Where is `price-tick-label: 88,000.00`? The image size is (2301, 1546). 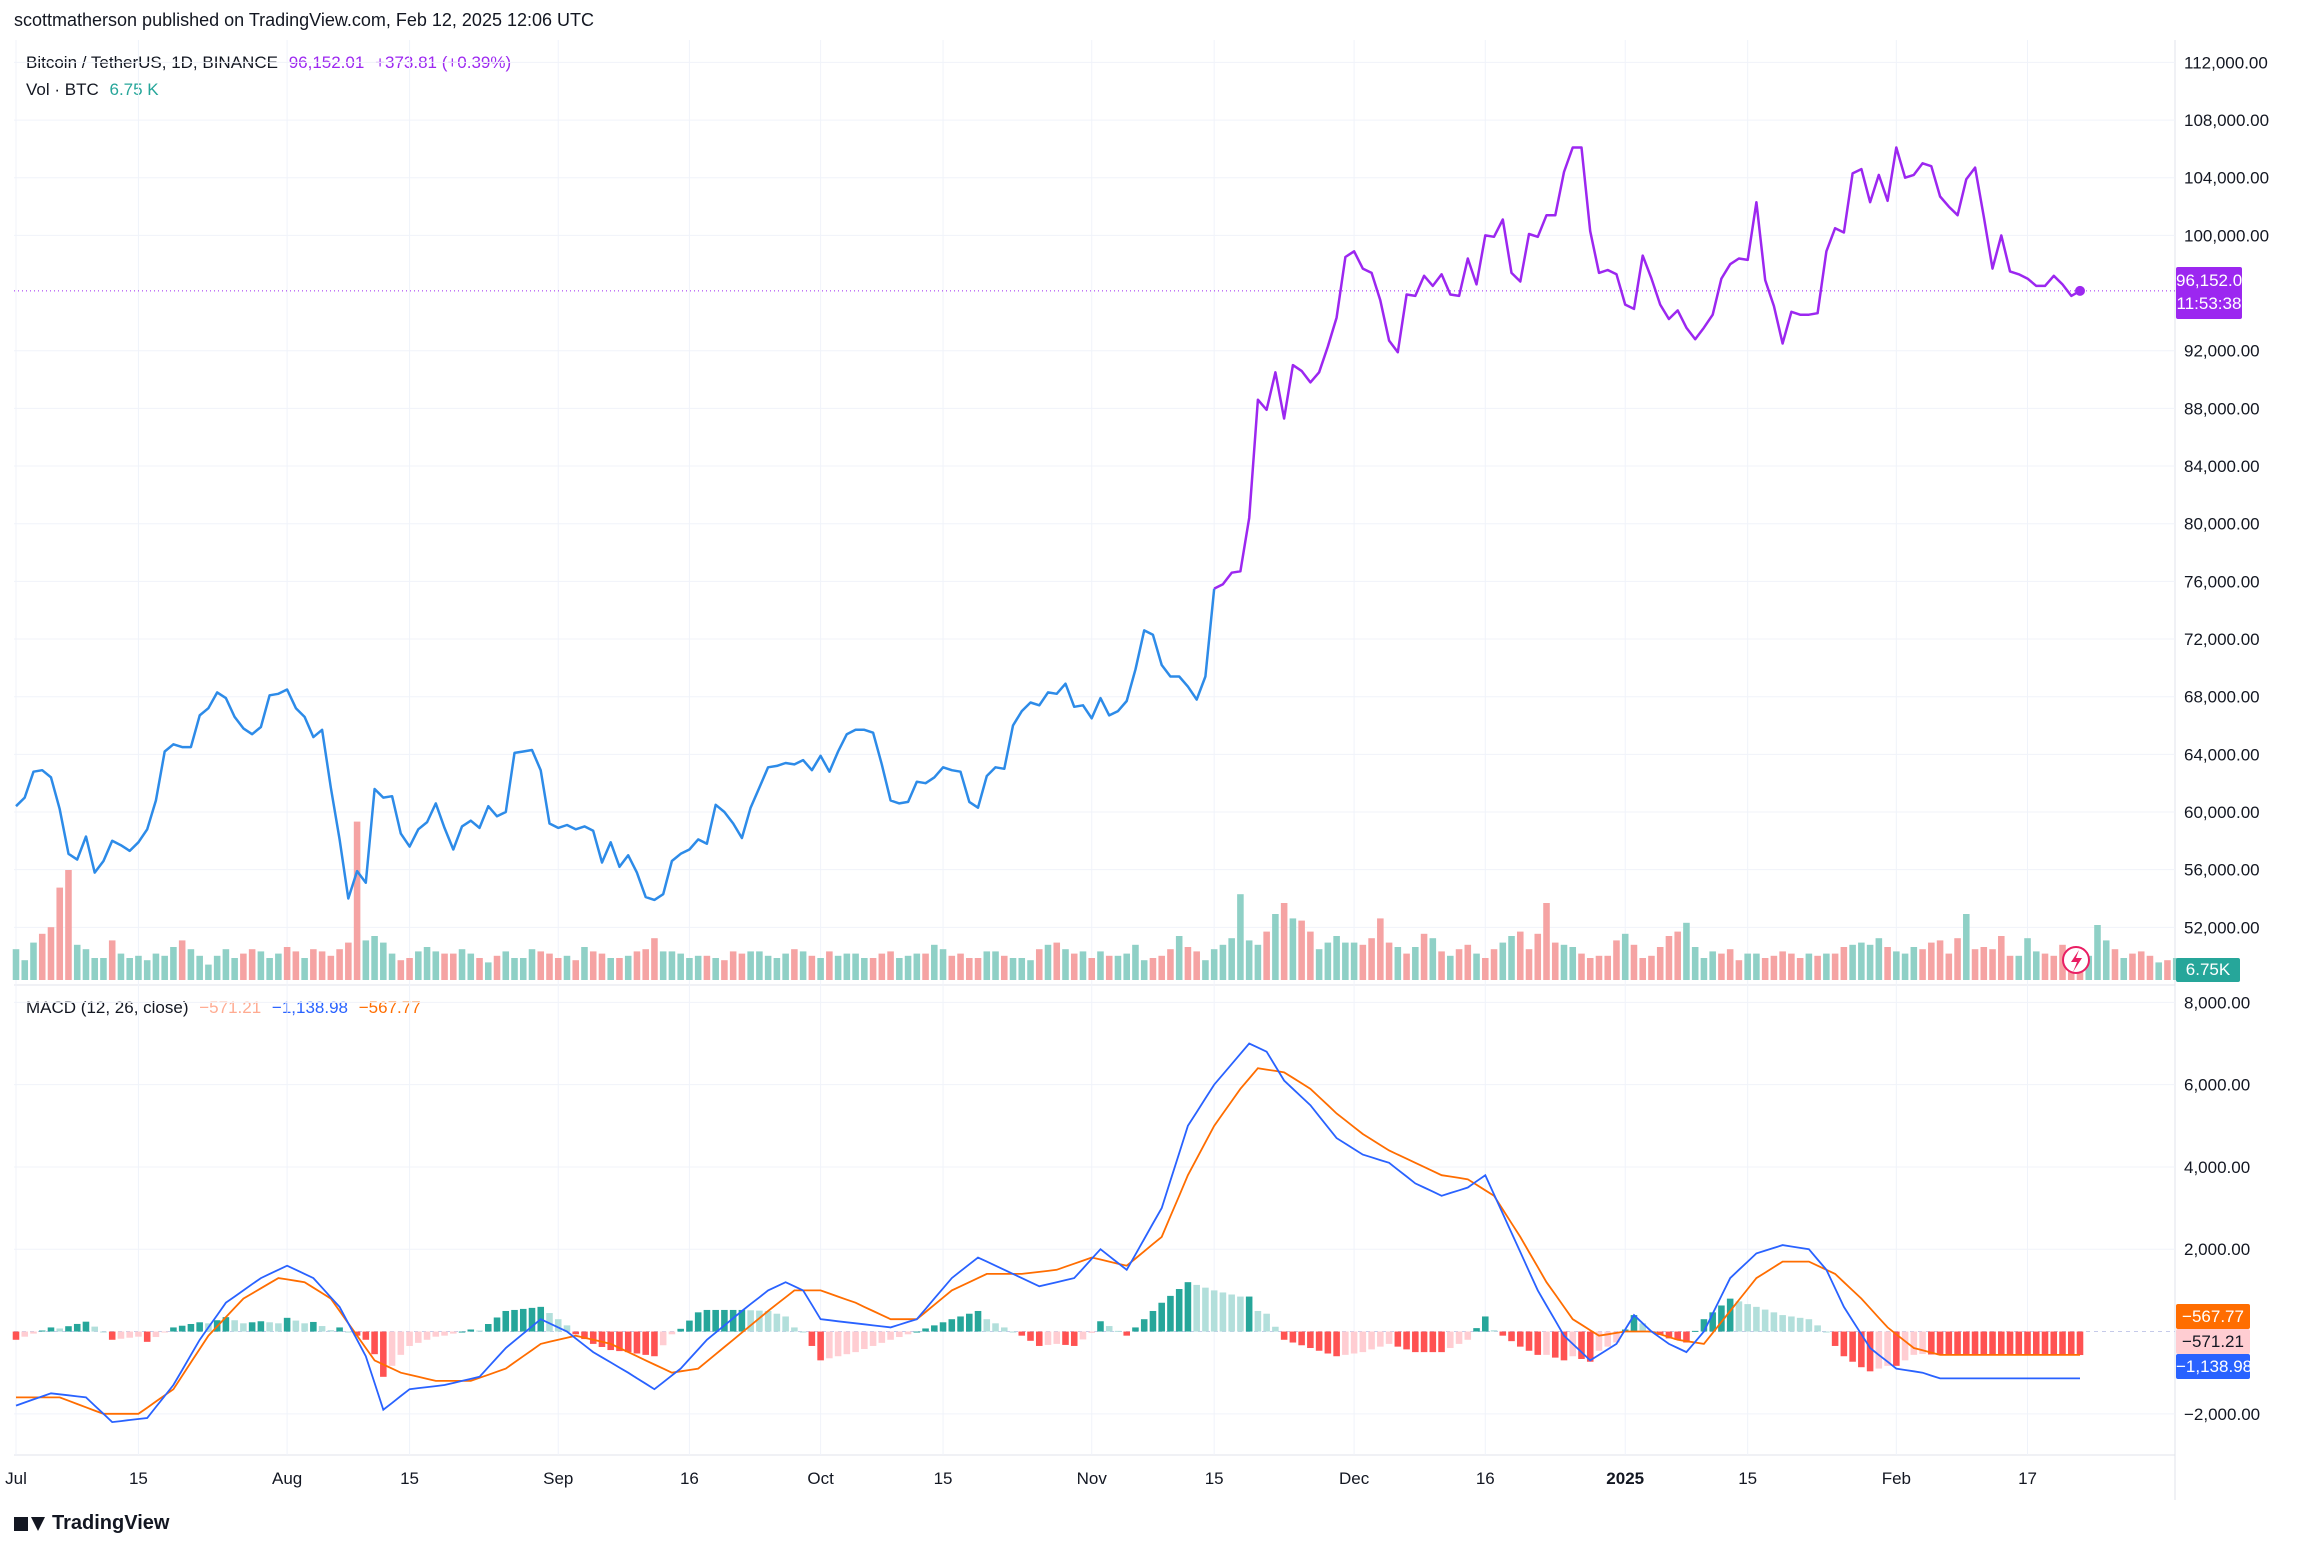 price-tick-label: 88,000.00 is located at coordinates (2222, 408).